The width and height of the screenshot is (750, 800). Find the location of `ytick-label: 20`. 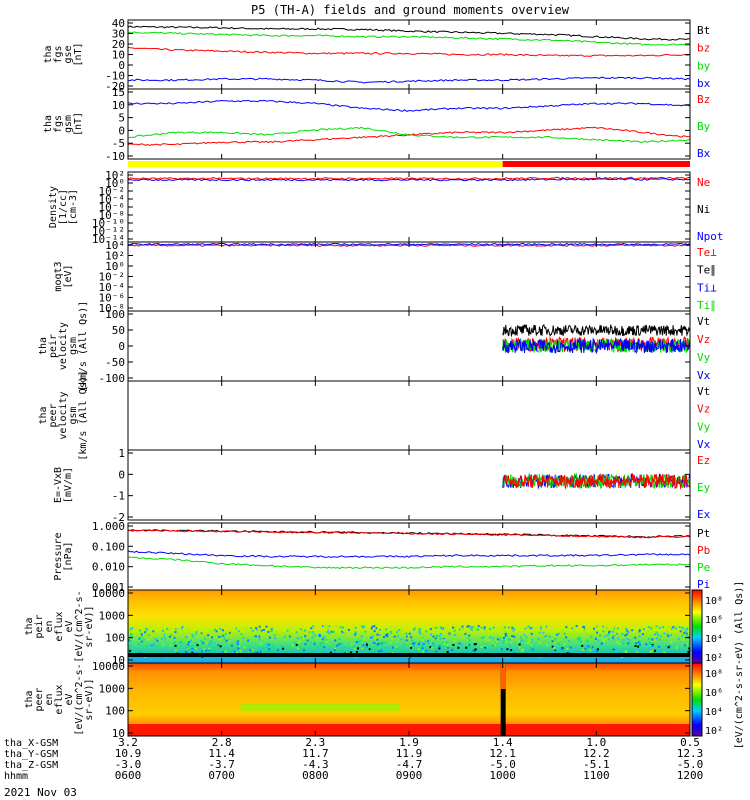

ytick-label: 20 is located at coordinates (118, 44).